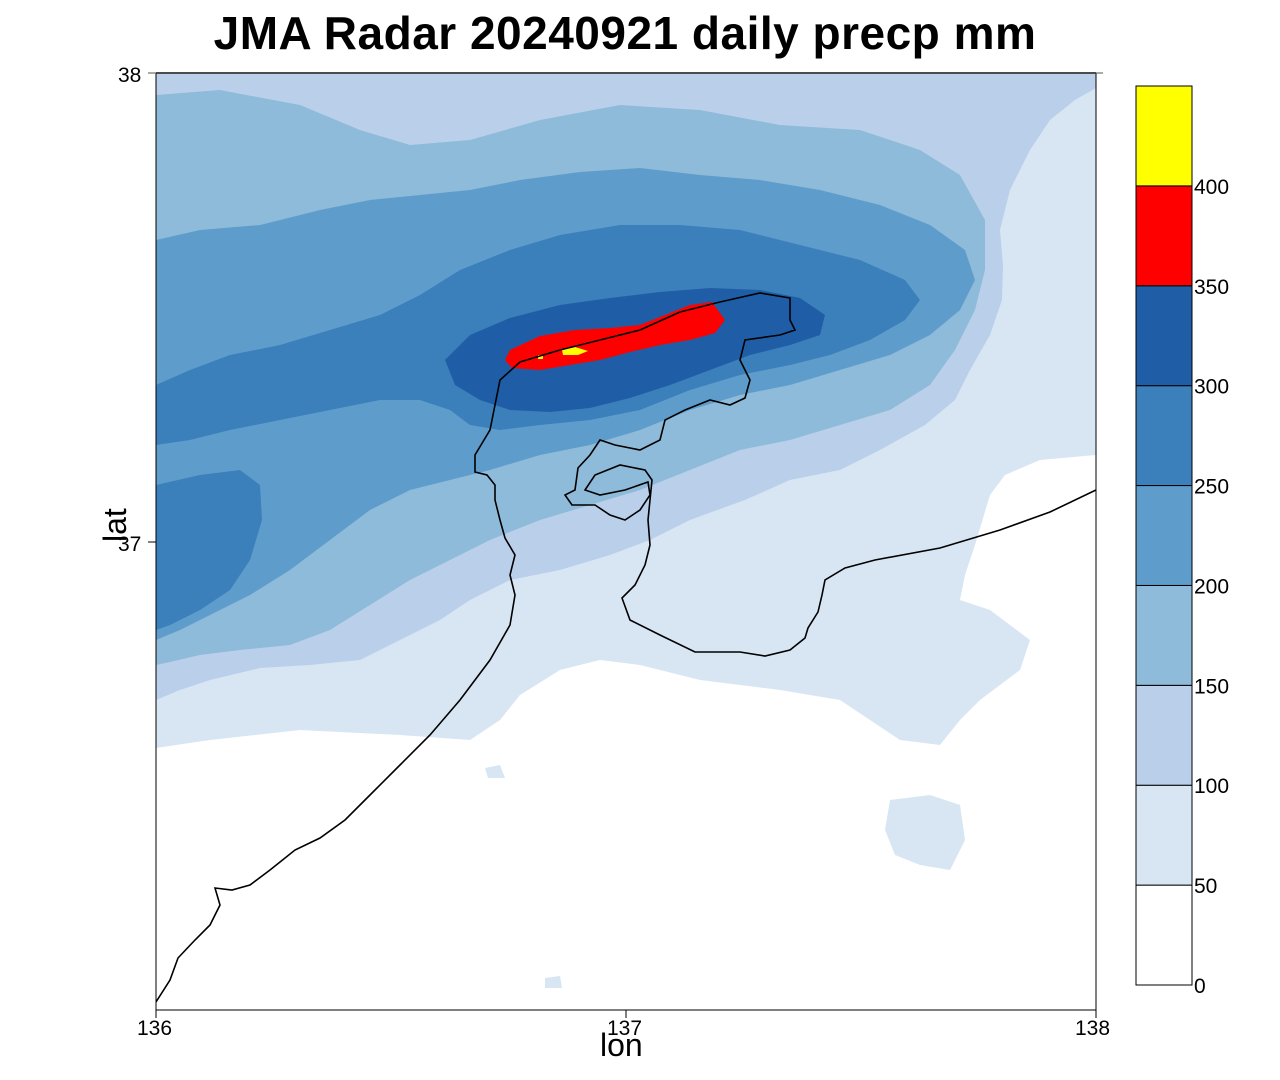 This screenshot has height=1080, width=1280. I want to click on colorbar-label: 200, so click(1211, 586).